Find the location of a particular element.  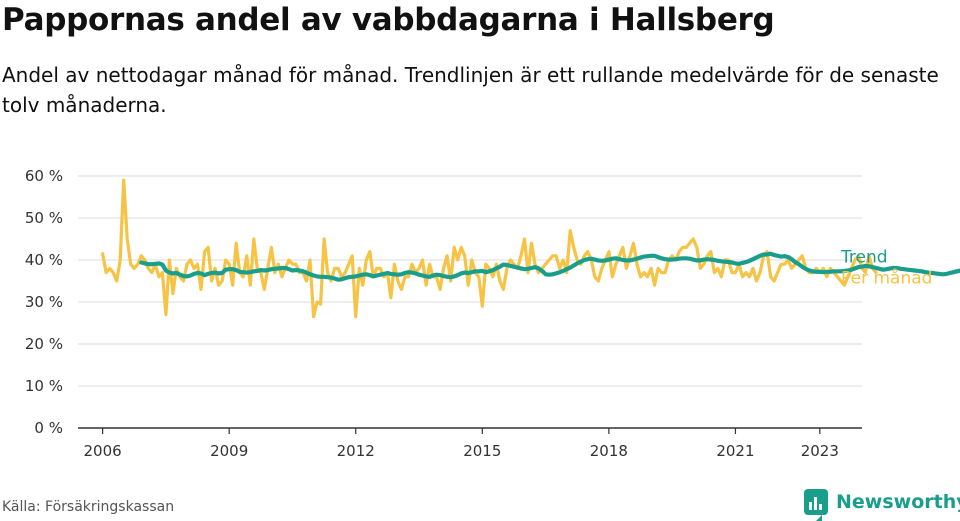

trend-series-label: Trend is located at coordinates (864, 257).